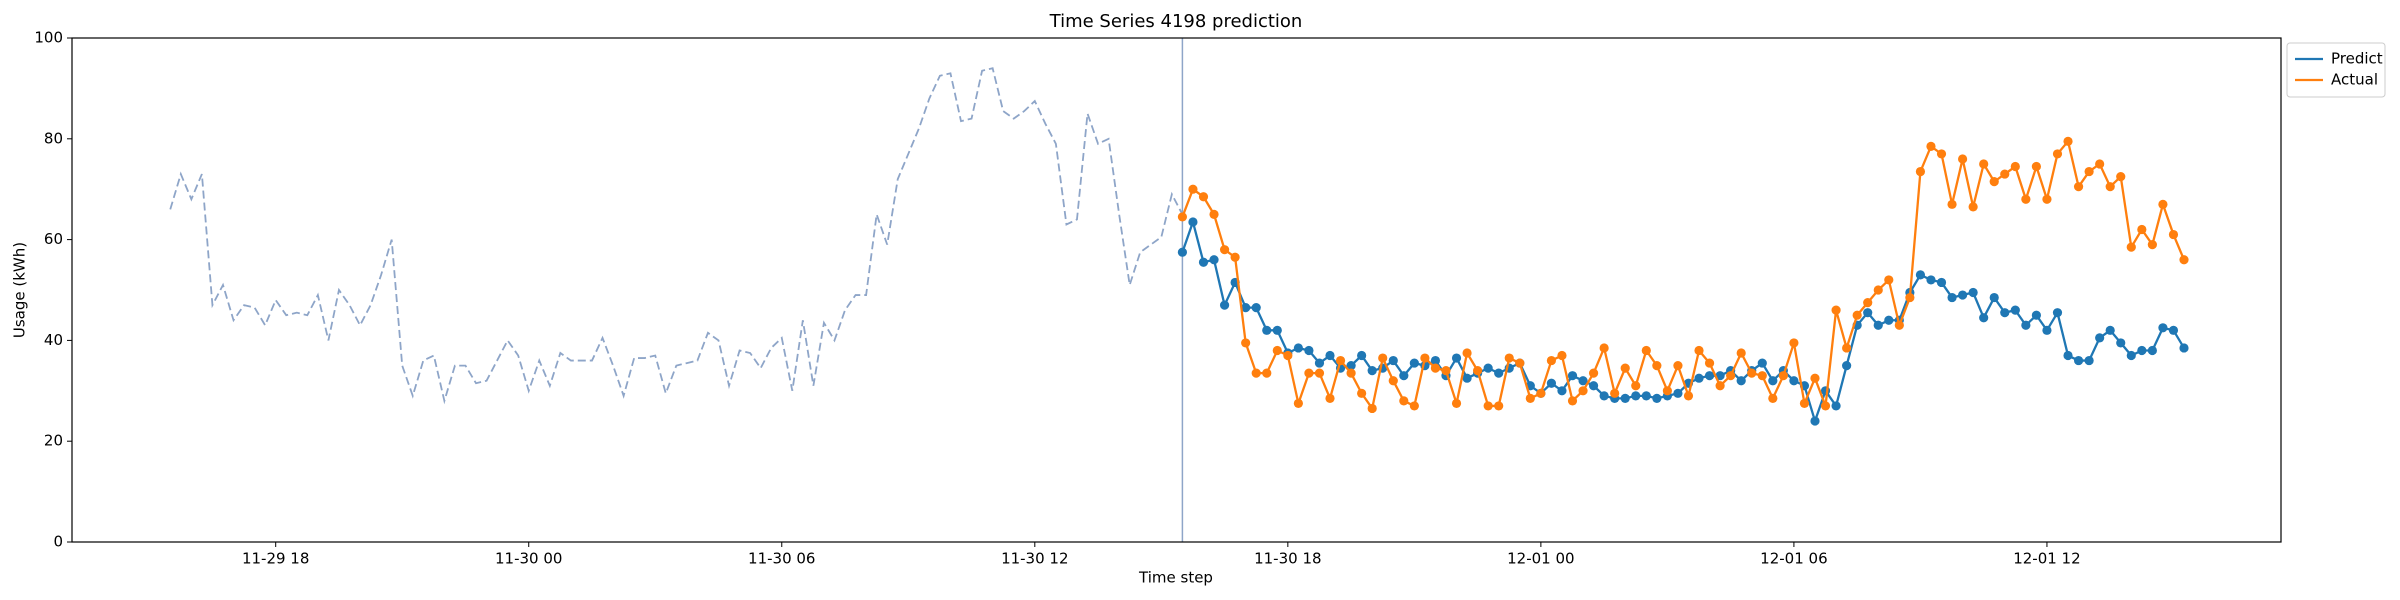 The height and width of the screenshot is (600, 2400). Describe the element at coordinates (1176, 21) in the screenshot. I see `chart-title: Time Series 4198 prediction` at that location.